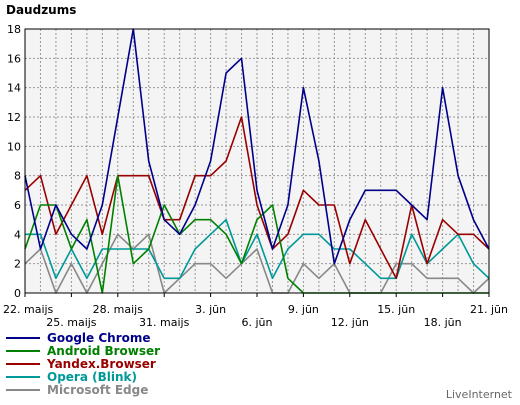 This screenshot has width=520, height=405. Describe the element at coordinates (17, 176) in the screenshot. I see `y-tick-label: 8` at that location.